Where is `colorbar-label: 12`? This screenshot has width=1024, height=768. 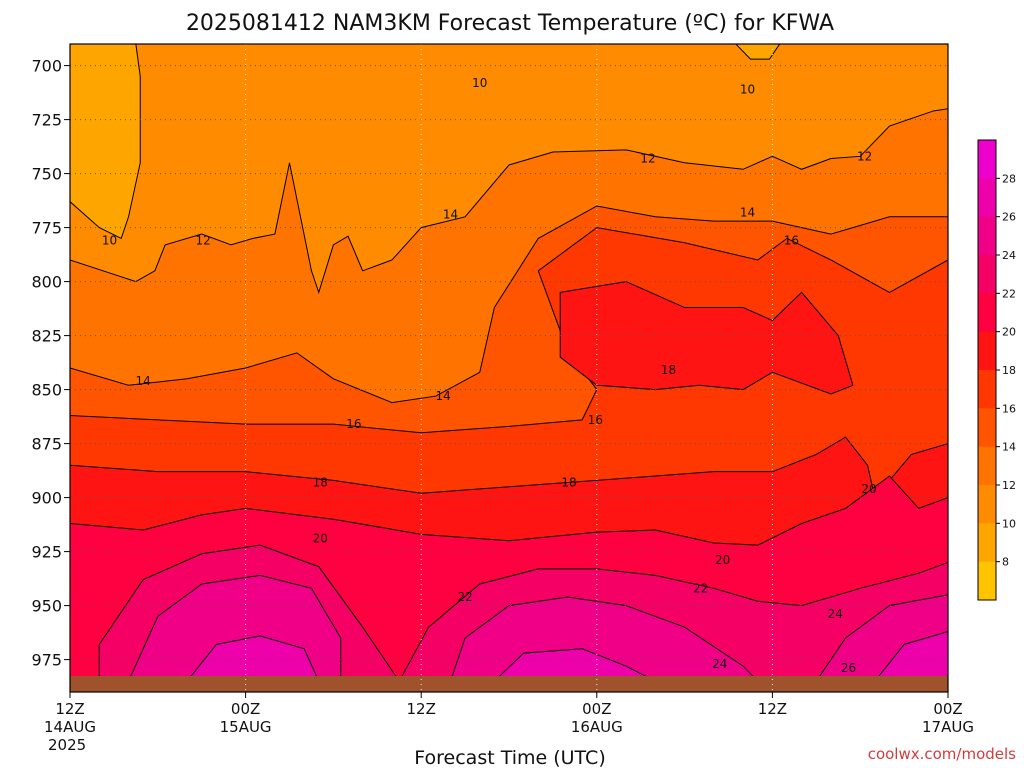
colorbar-label: 12 is located at coordinates (1009, 485).